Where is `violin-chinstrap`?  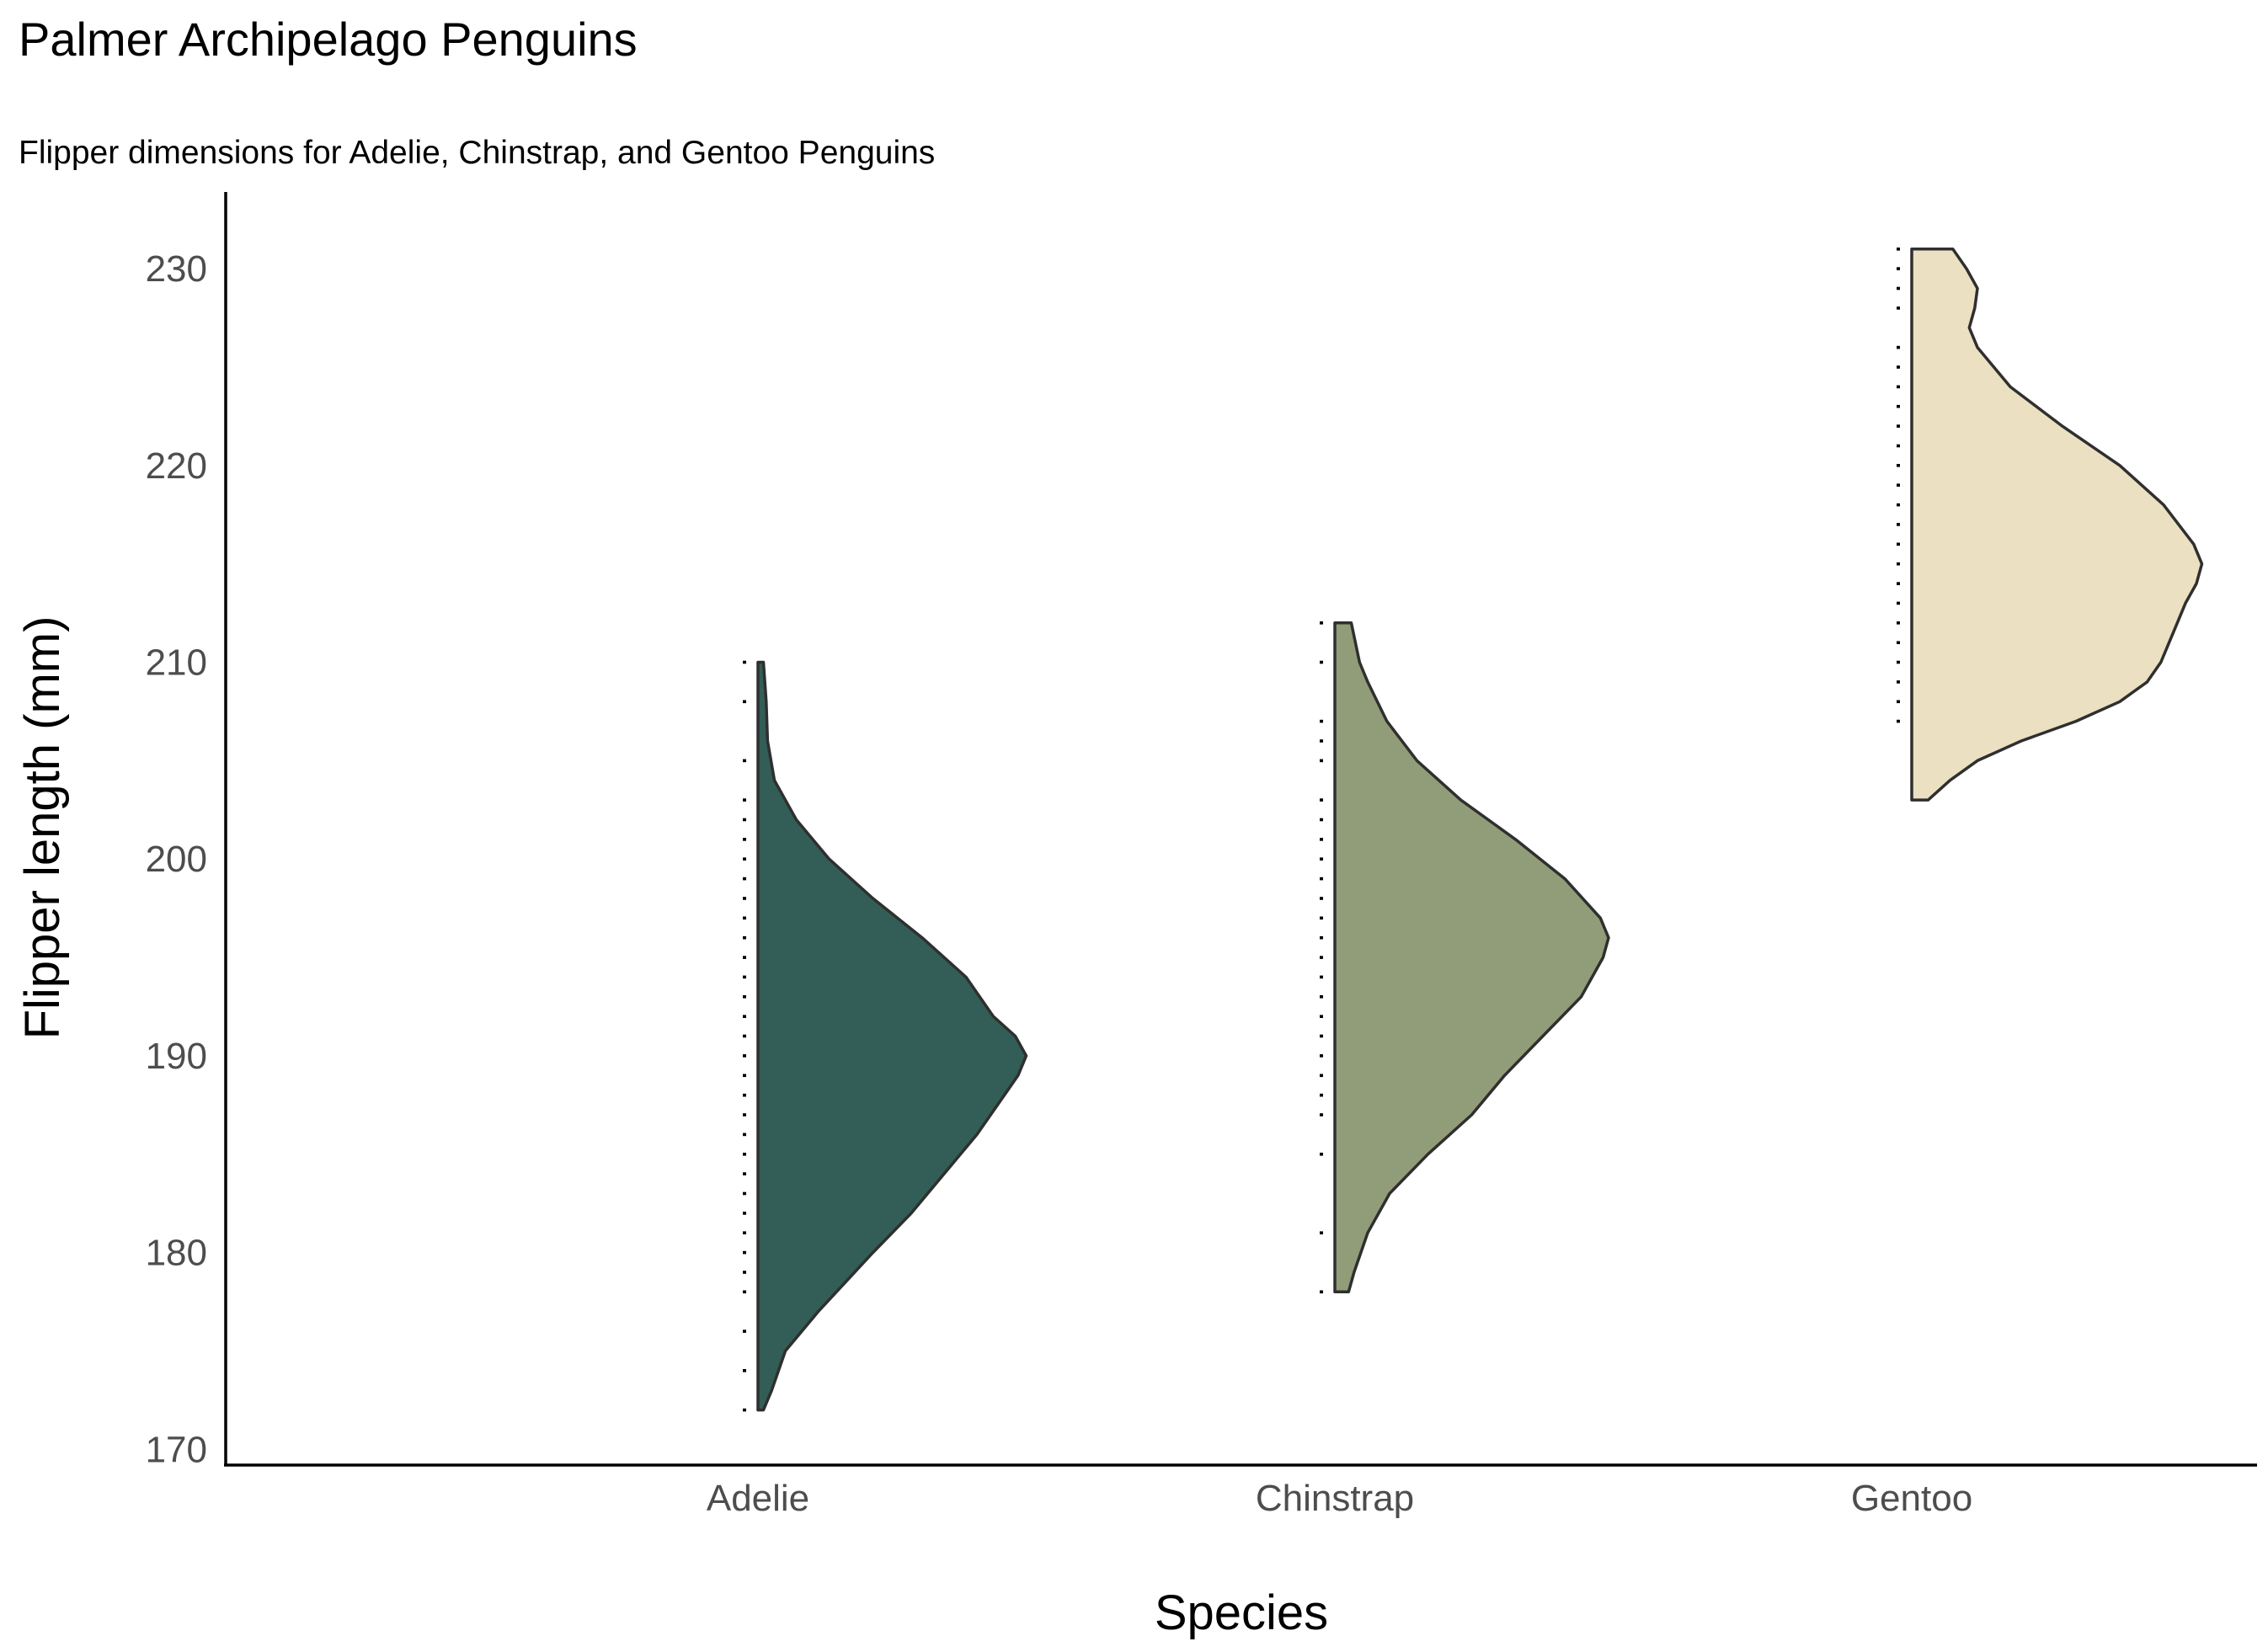 violin-chinstrap is located at coordinates (1471, 957).